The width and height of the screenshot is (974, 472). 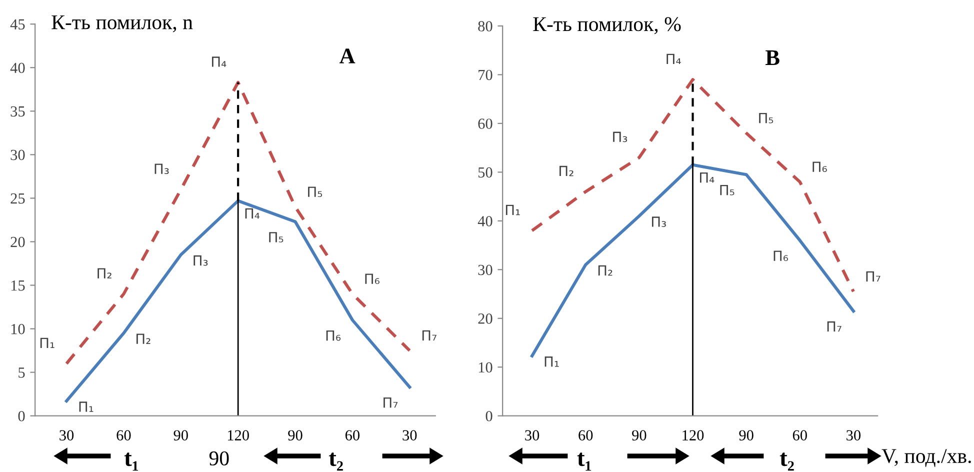 I want to click on y-axis-title: К-ть помилок, n, so click(x=122, y=23).